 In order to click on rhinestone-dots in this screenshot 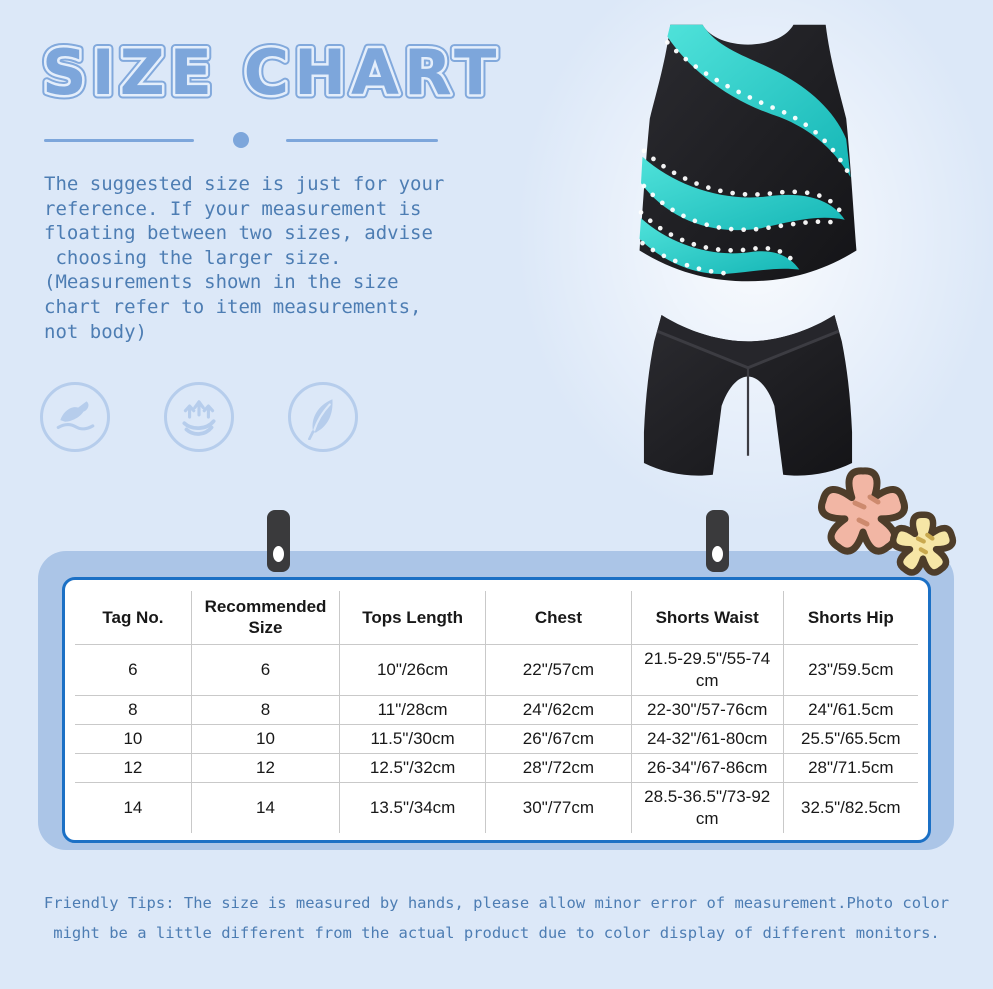, I will do `click(745, 158)`.